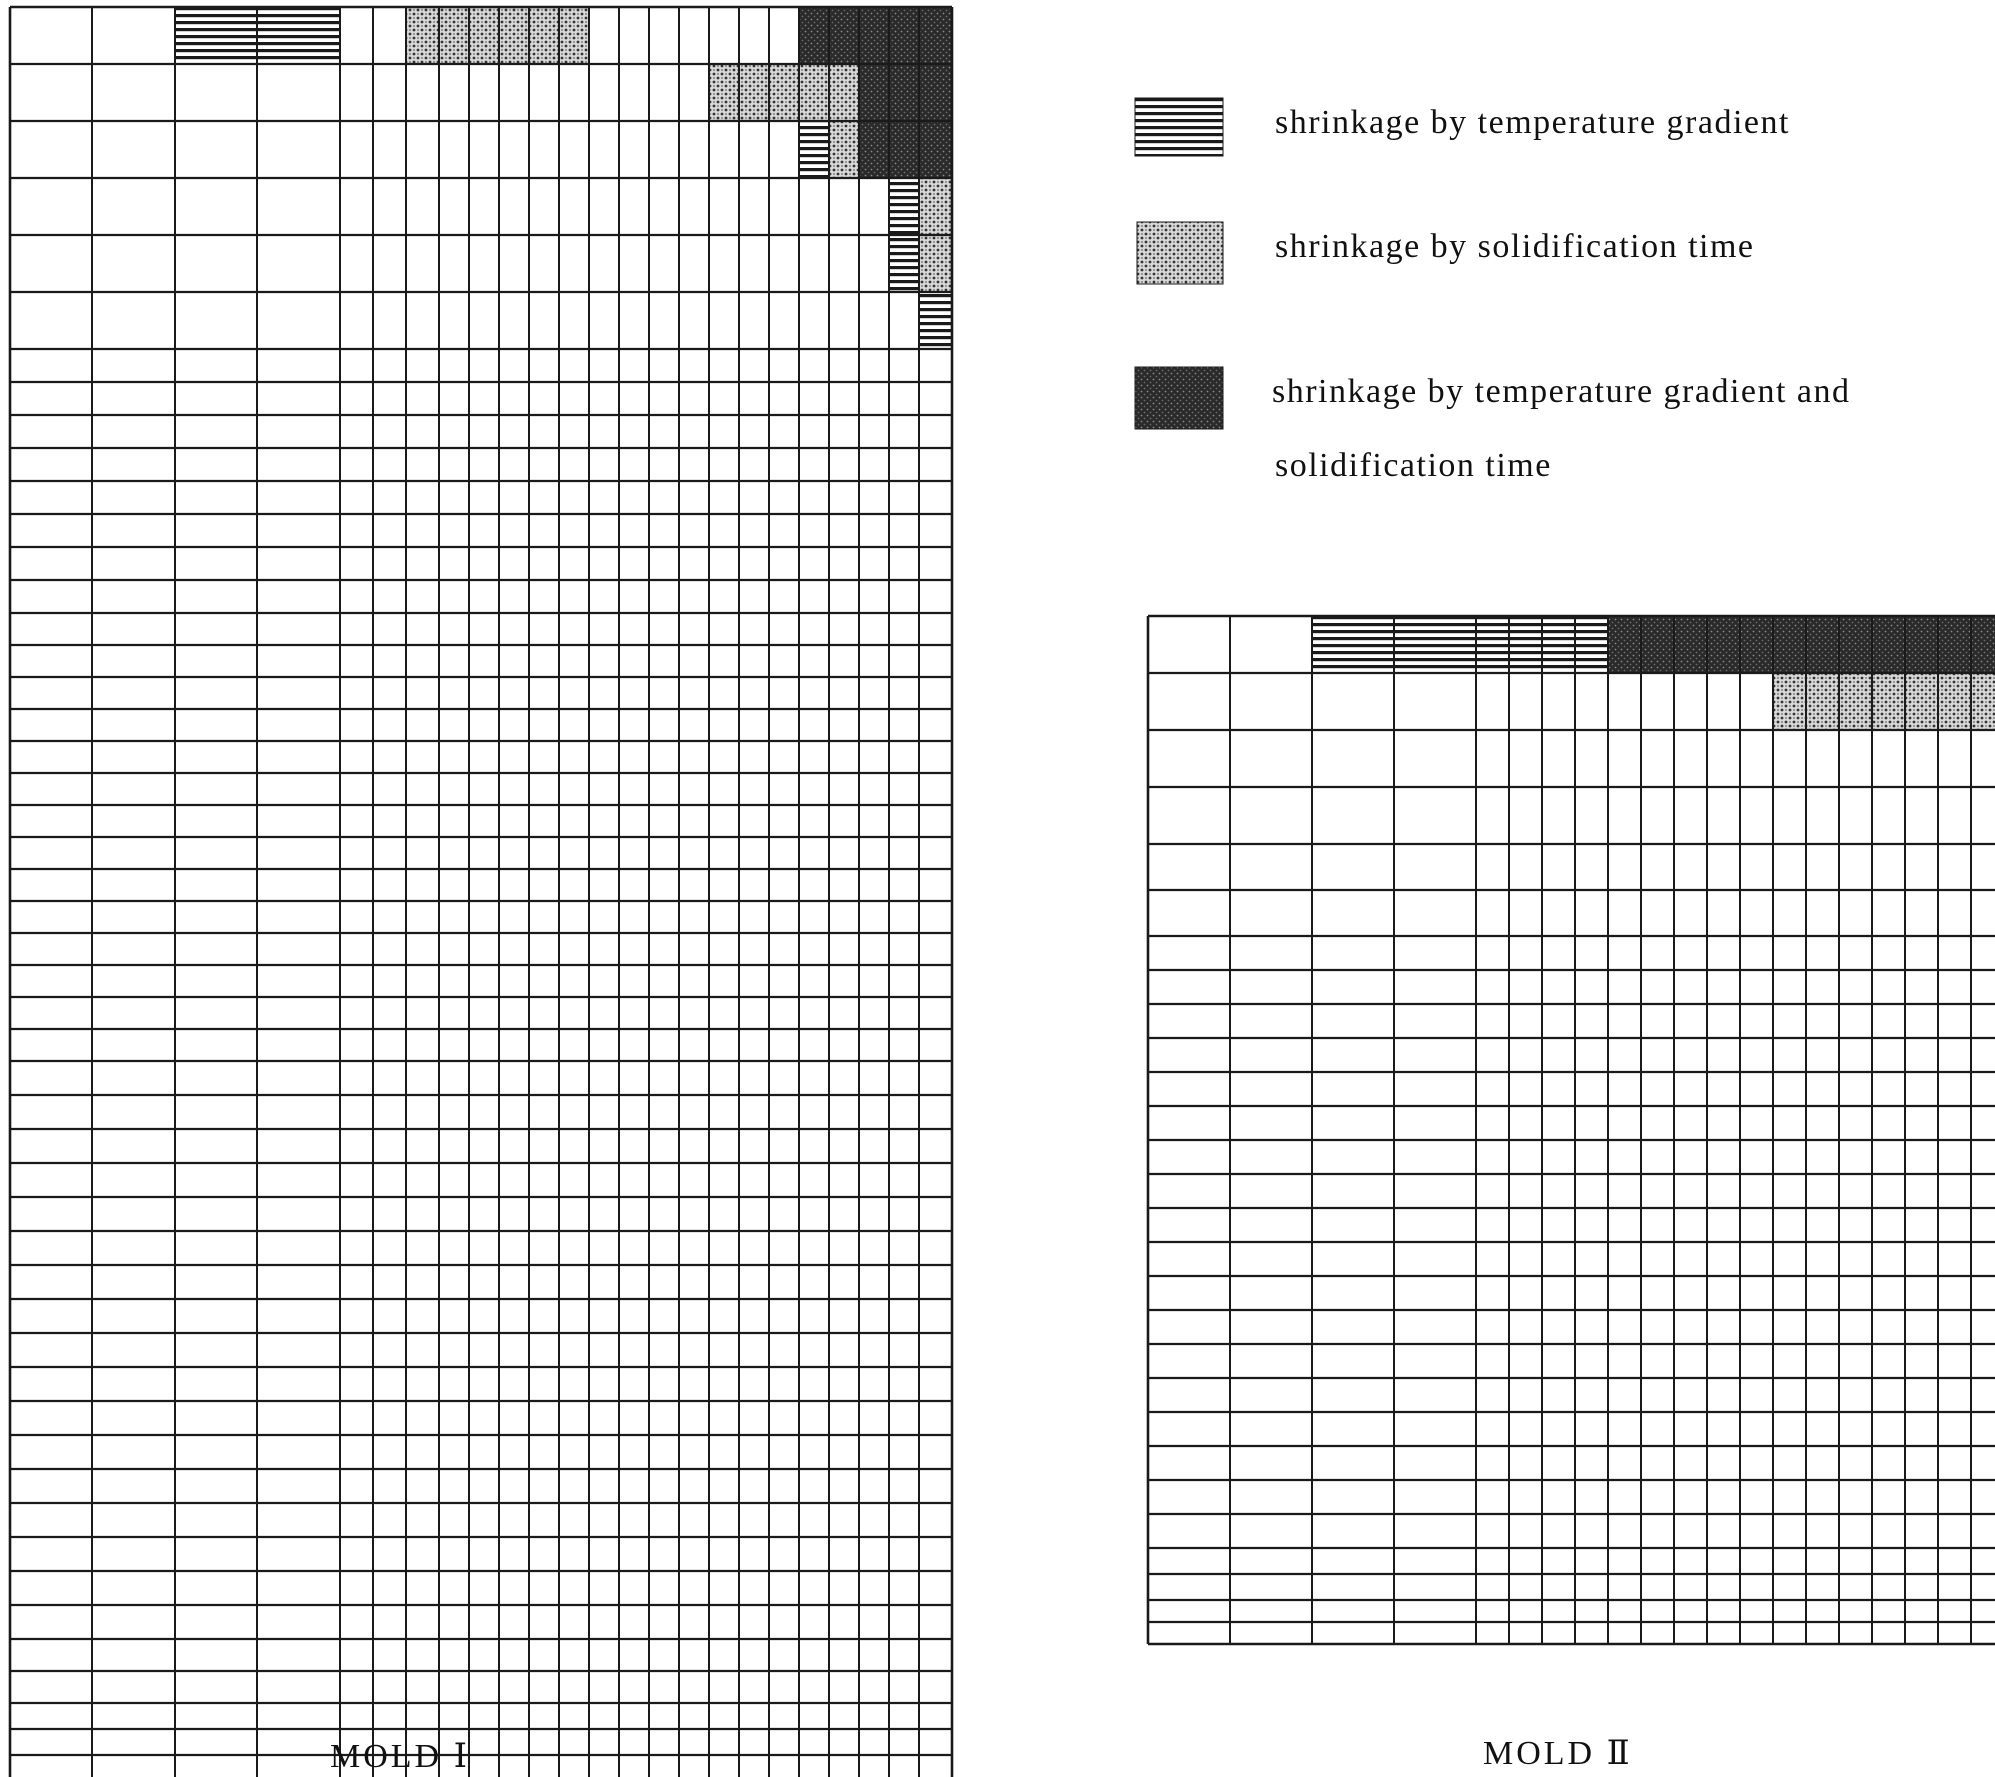  Describe the element at coordinates (1179, 263) in the screenshot. I see `legend-swatches` at that location.